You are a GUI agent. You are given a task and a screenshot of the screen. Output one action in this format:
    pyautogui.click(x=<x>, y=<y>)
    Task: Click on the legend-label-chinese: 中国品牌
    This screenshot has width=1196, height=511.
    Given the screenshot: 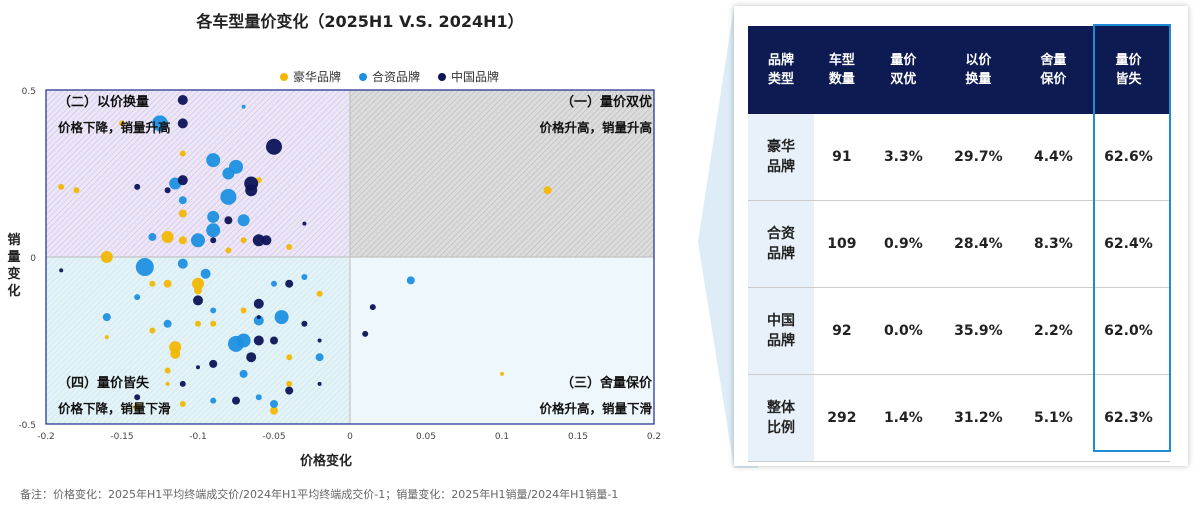 What is the action you would take?
    pyautogui.click(x=475, y=77)
    